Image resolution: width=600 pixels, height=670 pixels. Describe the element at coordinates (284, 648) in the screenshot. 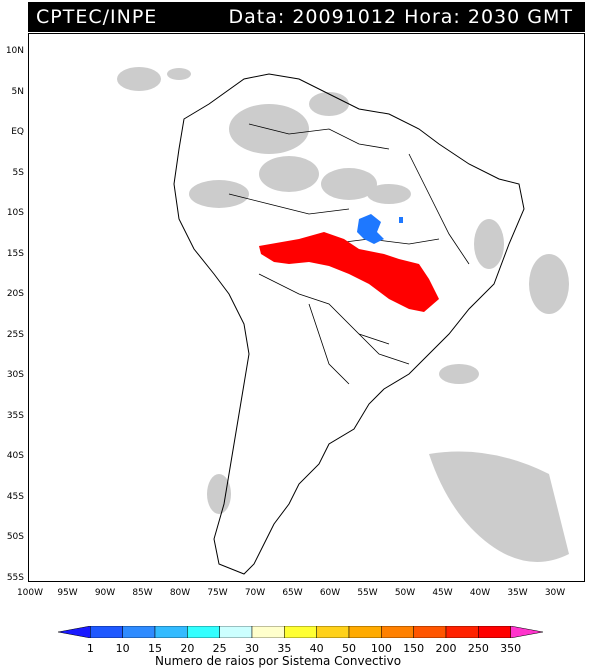

I see `colorbar-tick-label: 35` at that location.